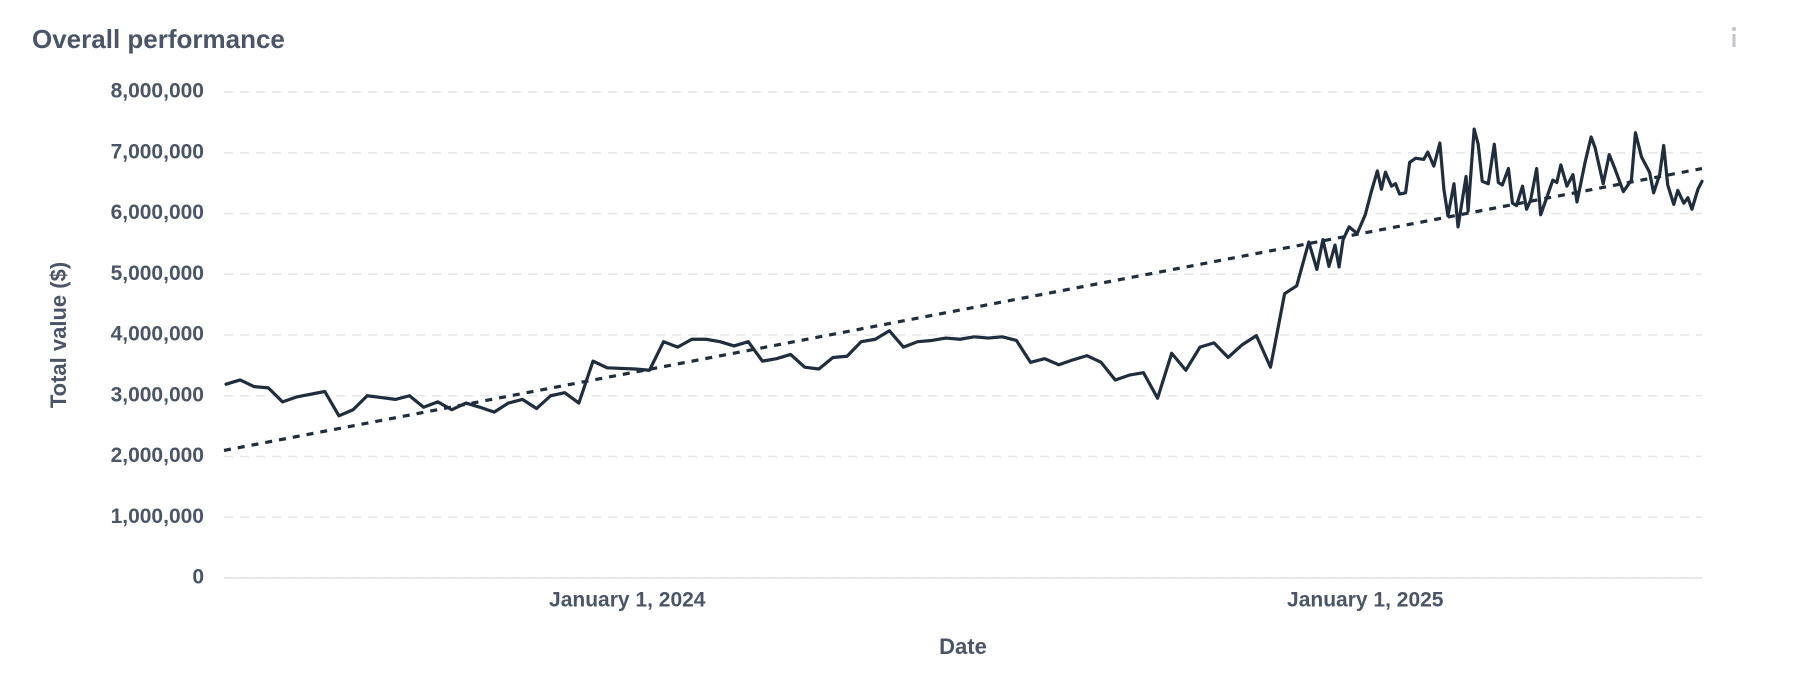 Image resolution: width=1810 pixels, height=684 pixels. What do you see at coordinates (157, 394) in the screenshot?
I see `y-tick-label: 3,000,000` at bounding box center [157, 394].